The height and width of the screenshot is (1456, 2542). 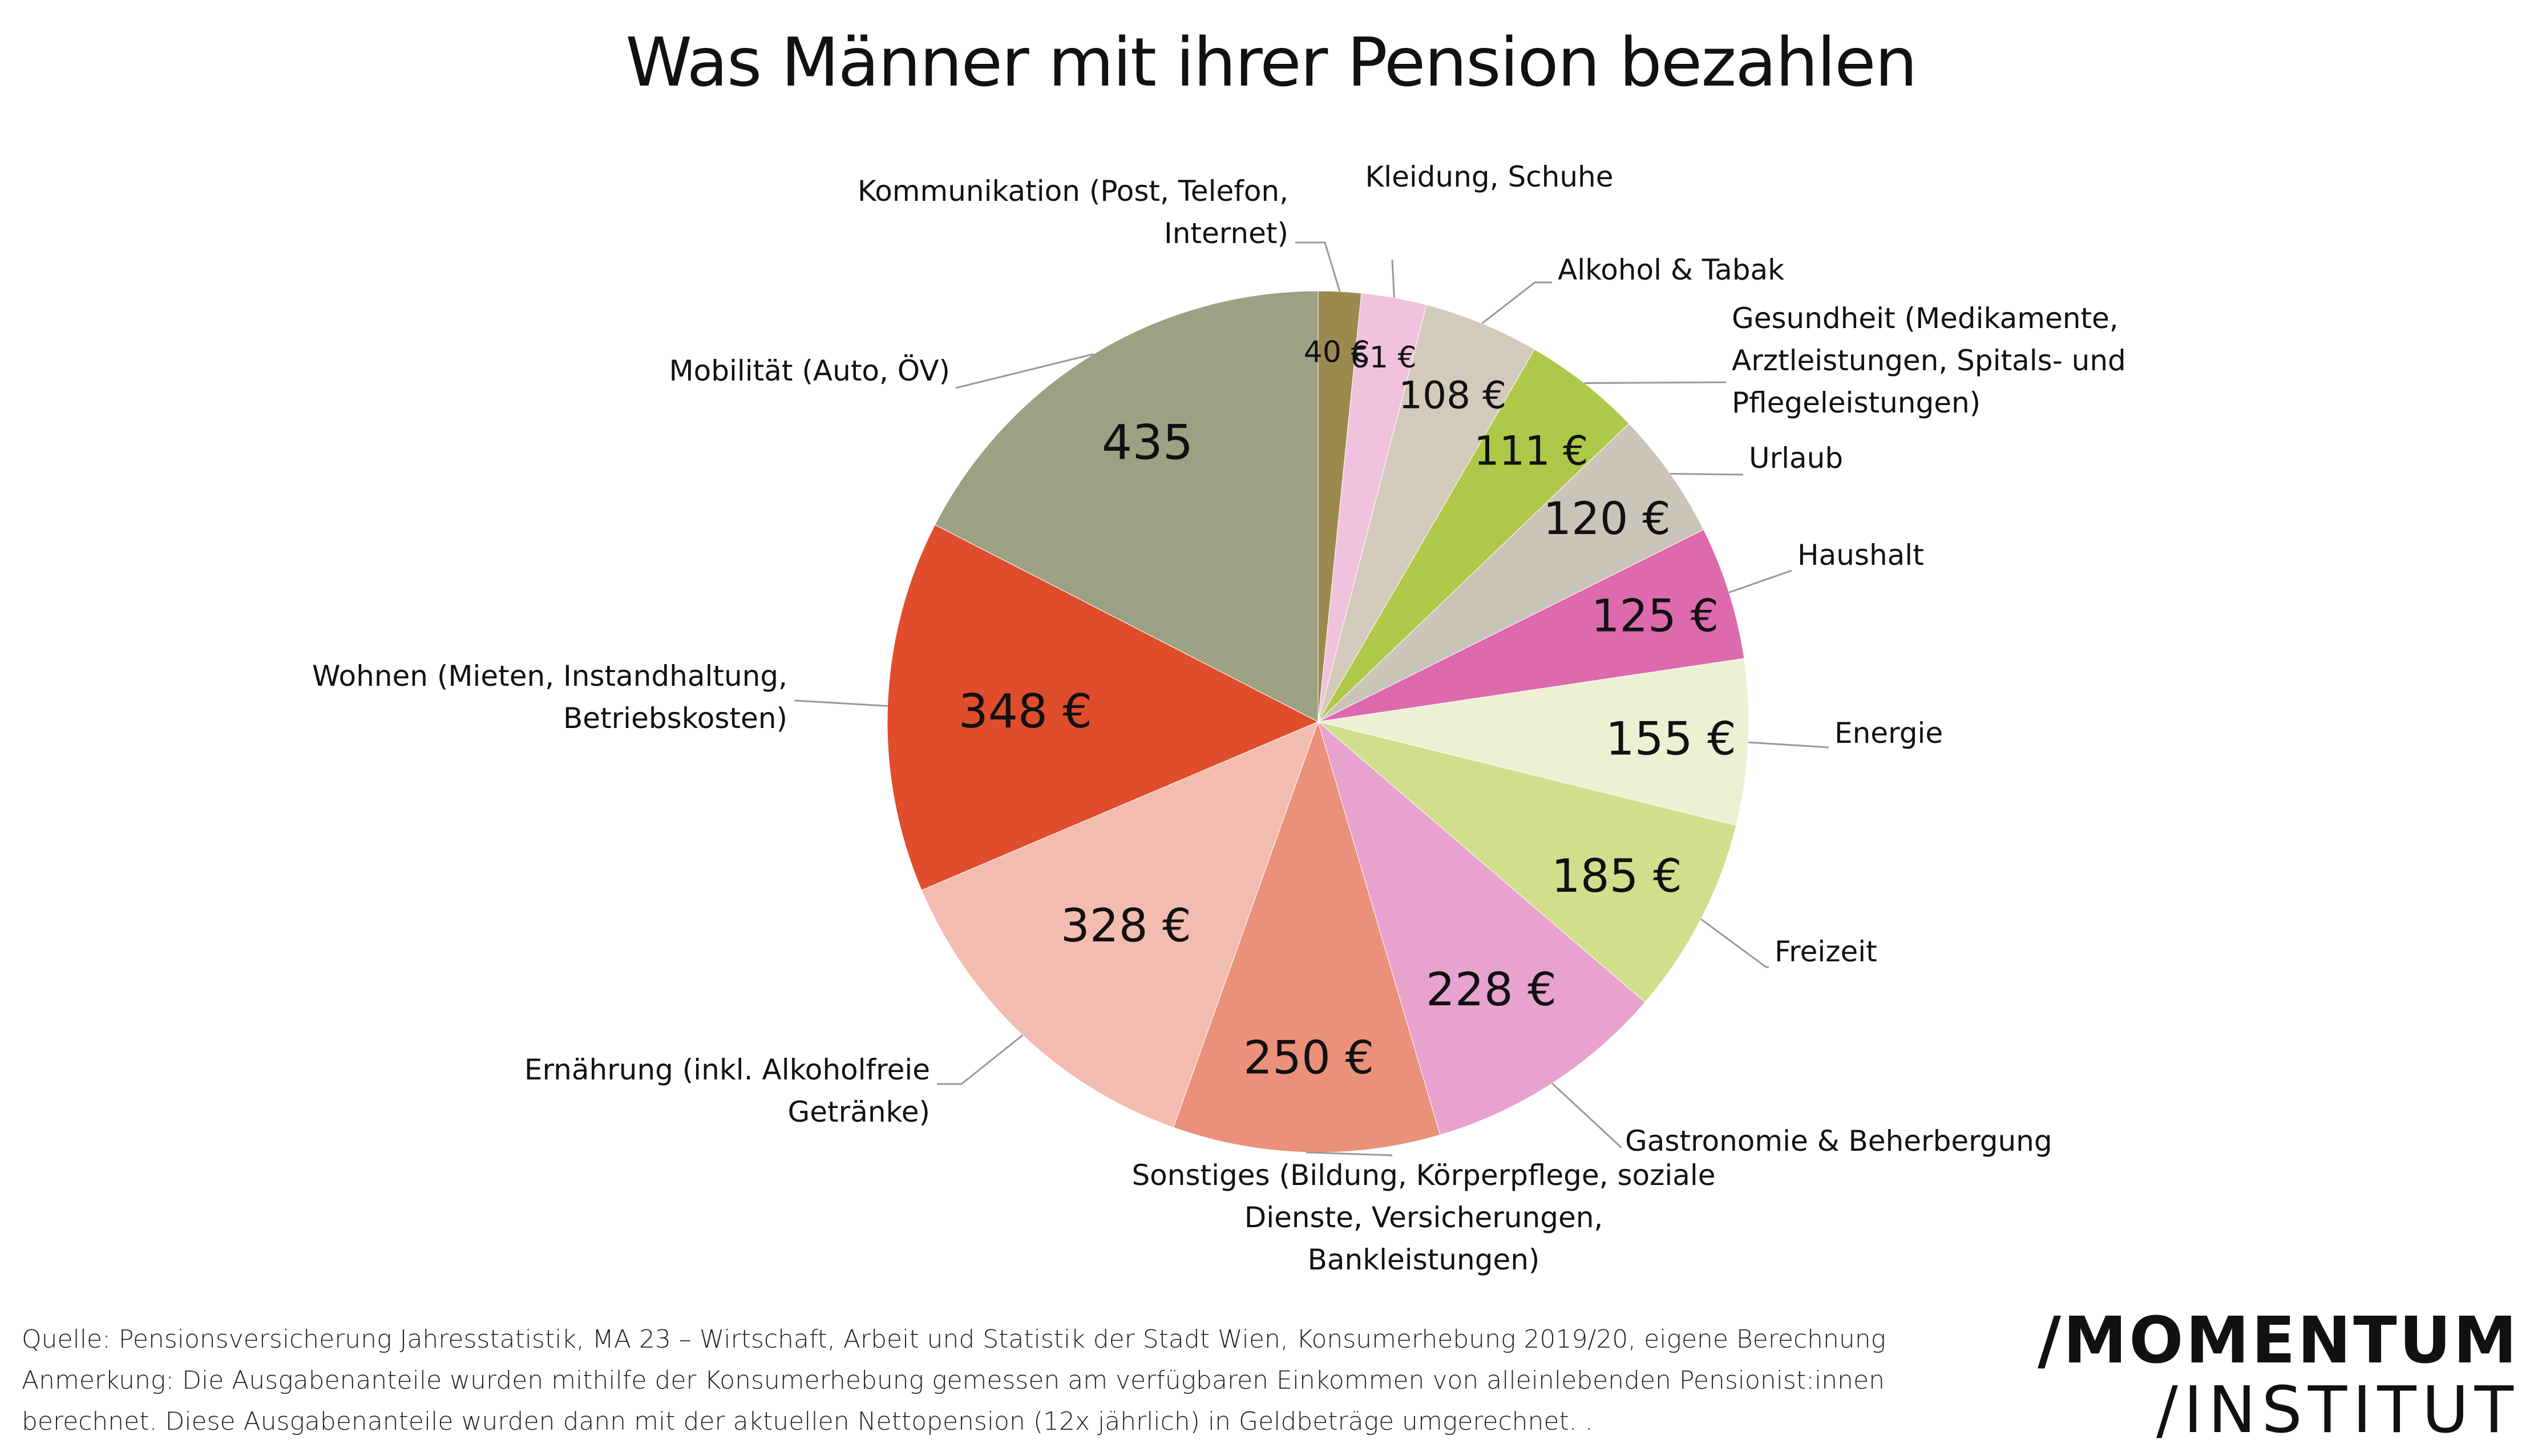 What do you see at coordinates (1126, 925) in the screenshot?
I see `slice-value-label: 328 €` at bounding box center [1126, 925].